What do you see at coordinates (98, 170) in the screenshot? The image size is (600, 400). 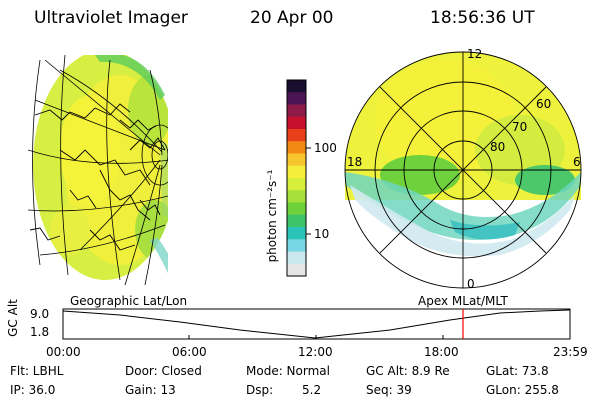 I see `geographic-image` at bounding box center [98, 170].